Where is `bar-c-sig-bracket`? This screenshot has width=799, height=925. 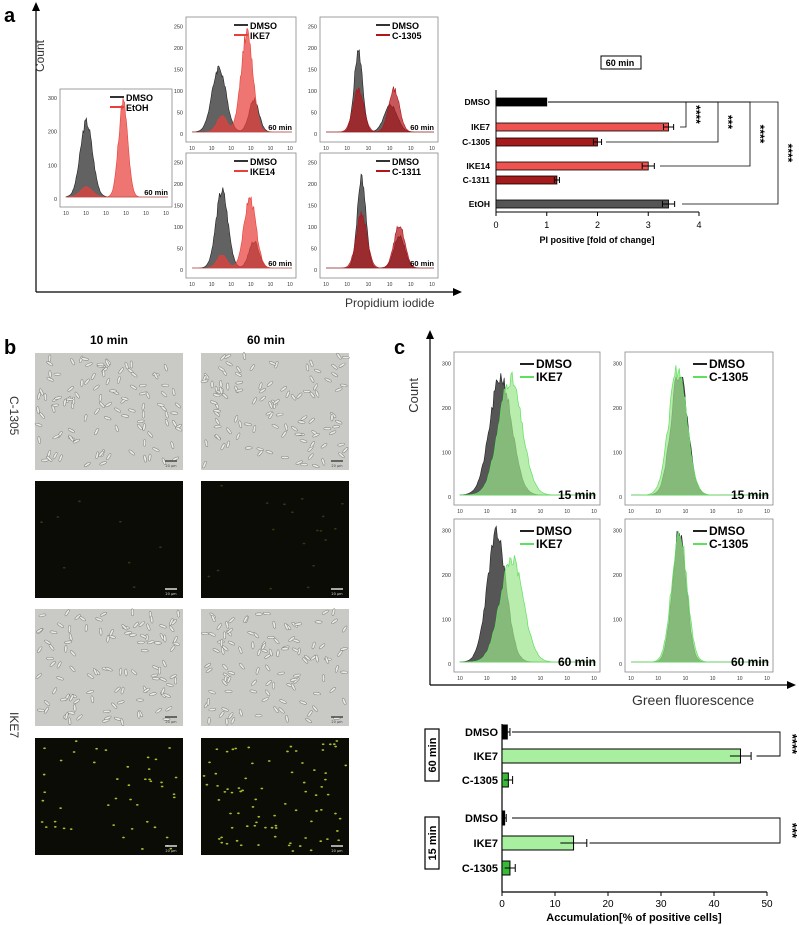
bar-c-sig-bracket is located at coordinates (646, 830).